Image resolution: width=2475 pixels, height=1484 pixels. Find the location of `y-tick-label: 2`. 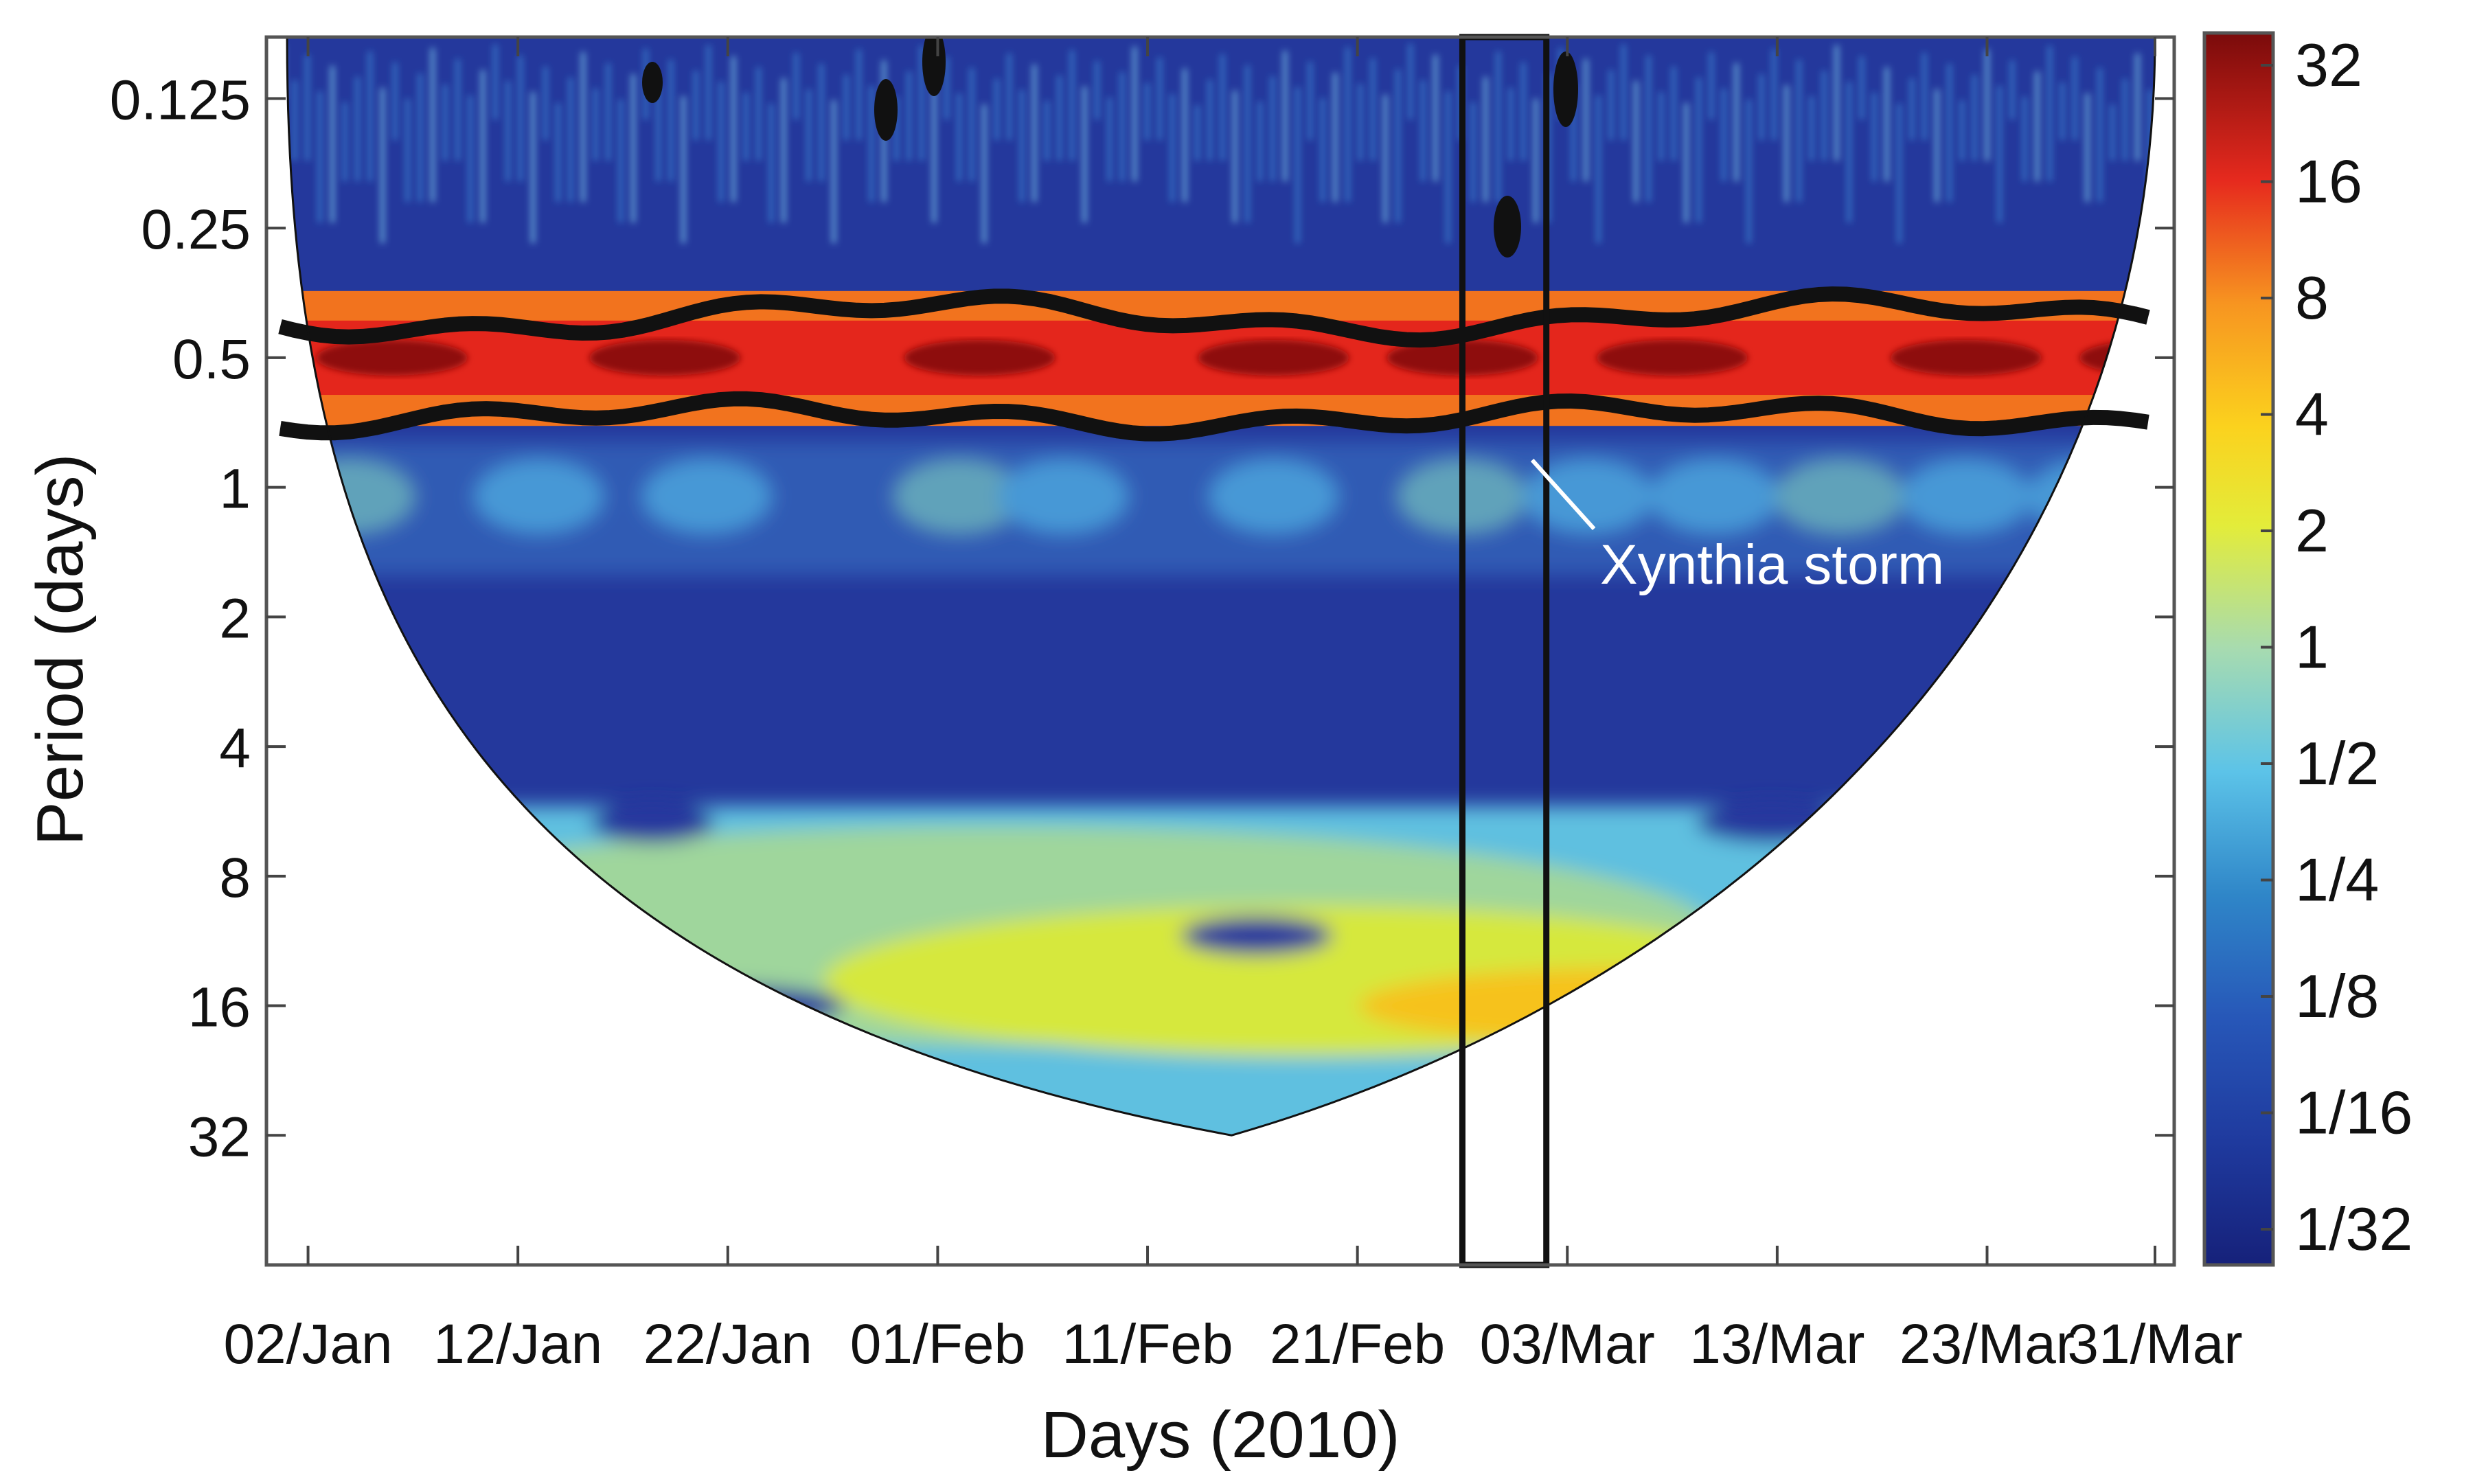

y-tick-label: 2 is located at coordinates (235, 619).